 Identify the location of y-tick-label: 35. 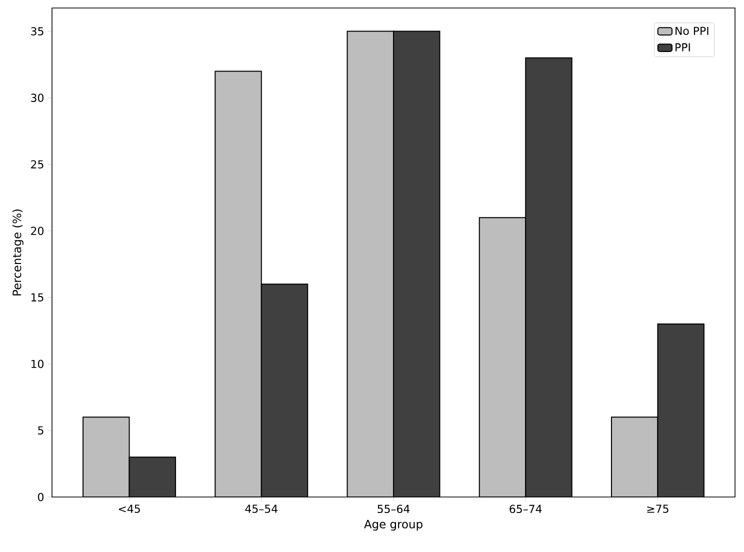
(37, 31).